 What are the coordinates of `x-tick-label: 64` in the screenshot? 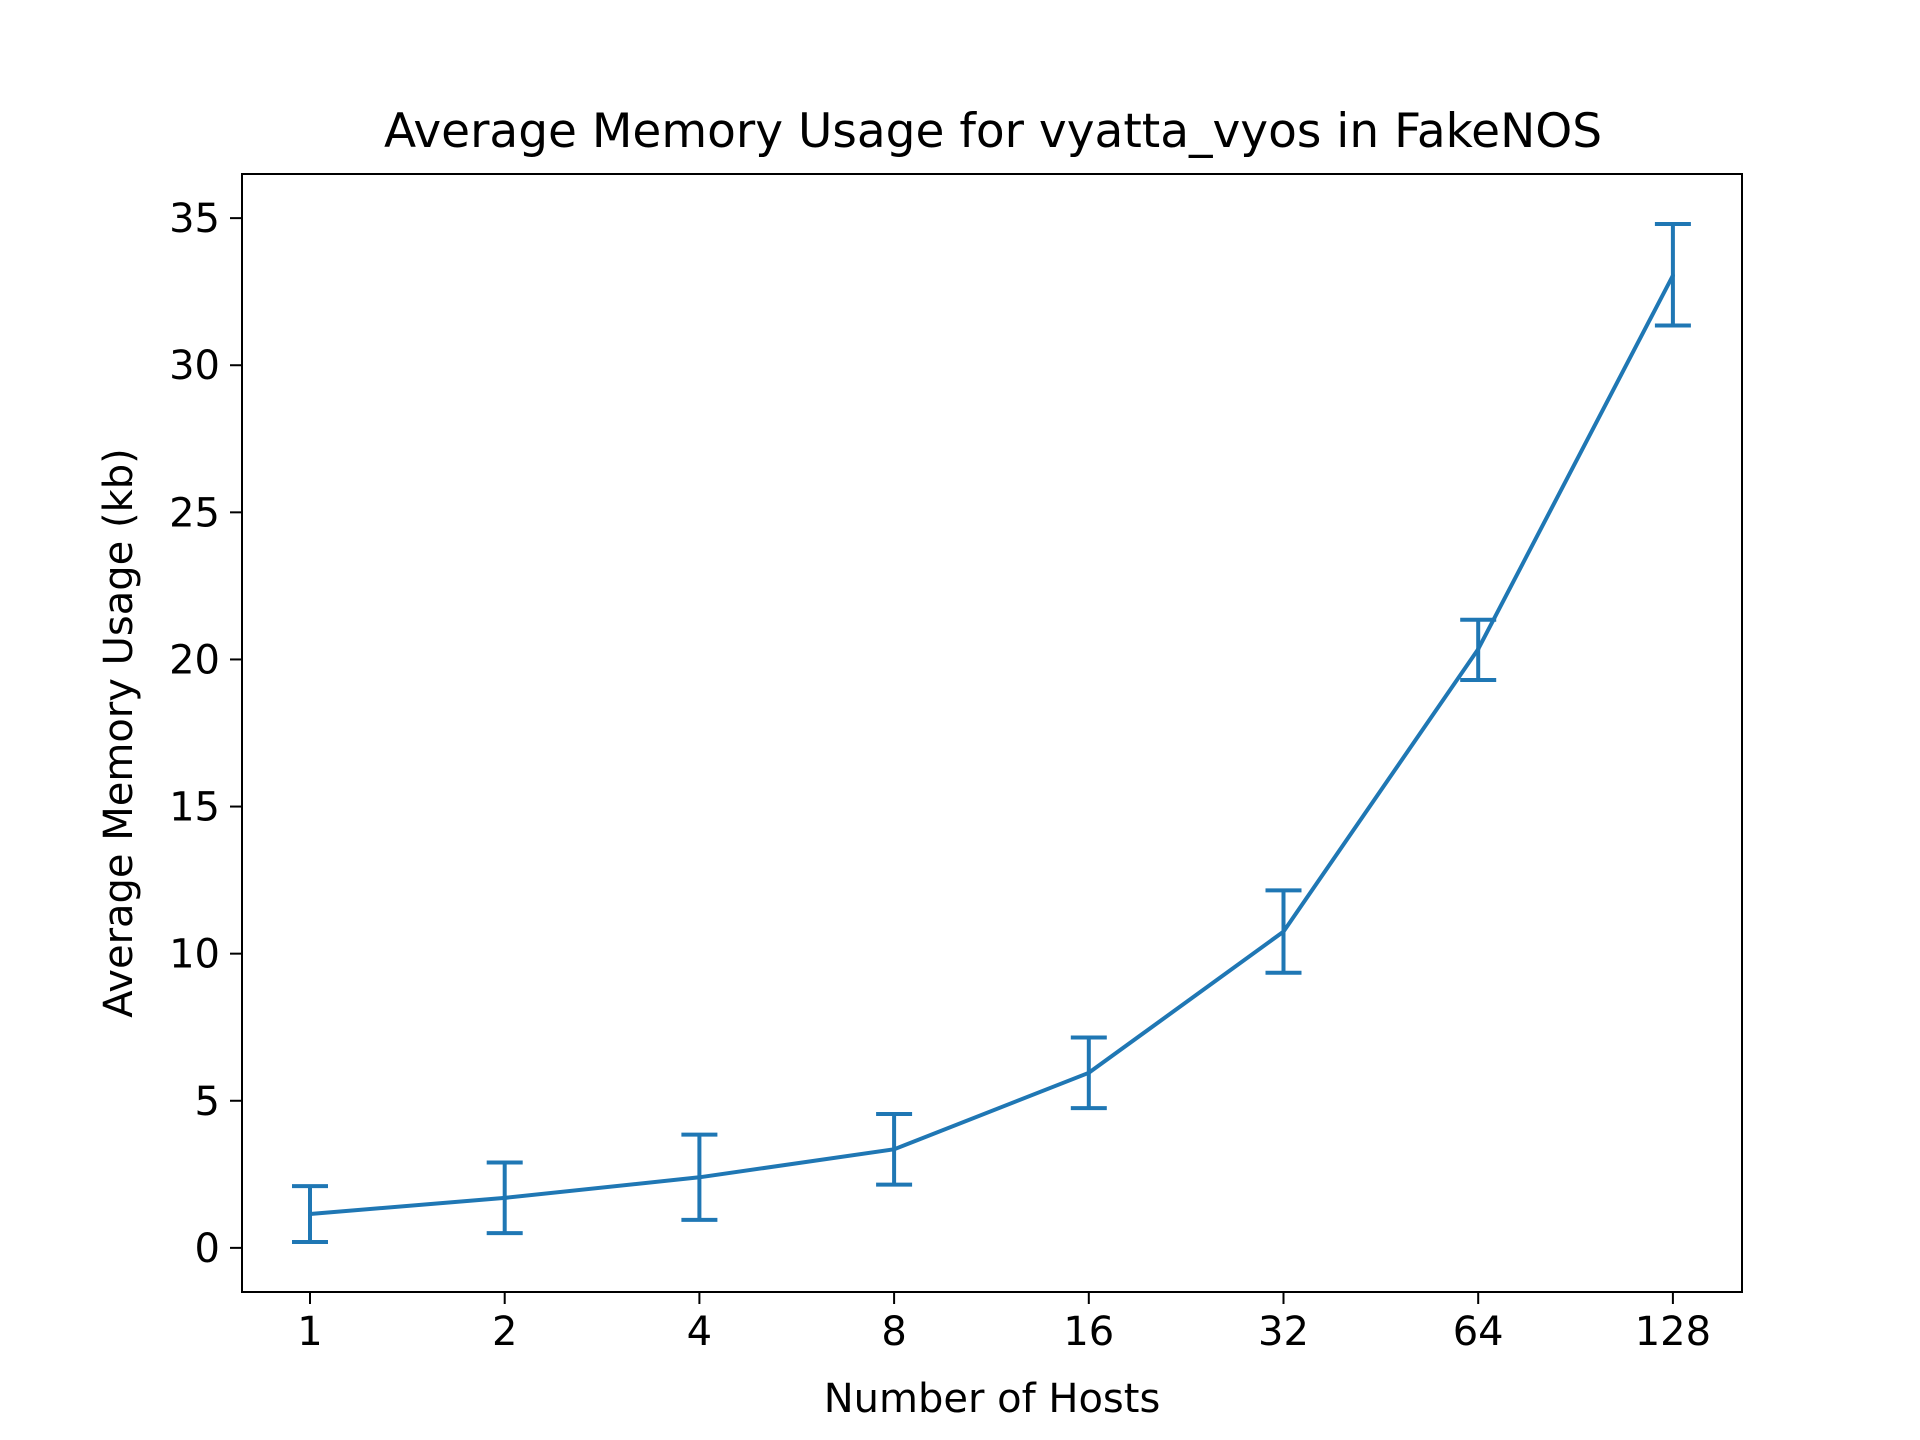 It's located at (1478, 1332).